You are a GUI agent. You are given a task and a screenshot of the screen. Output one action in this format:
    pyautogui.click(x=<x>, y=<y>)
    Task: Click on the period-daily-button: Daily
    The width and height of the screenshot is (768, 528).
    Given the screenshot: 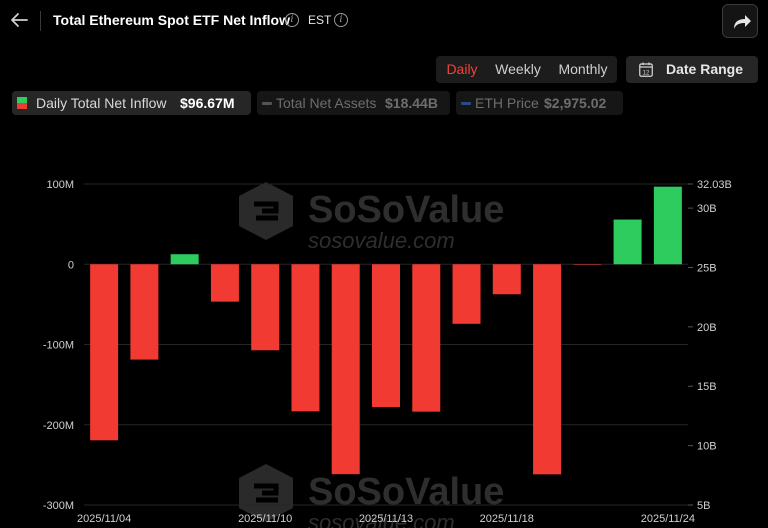 What is the action you would take?
    pyautogui.click(x=462, y=69)
    